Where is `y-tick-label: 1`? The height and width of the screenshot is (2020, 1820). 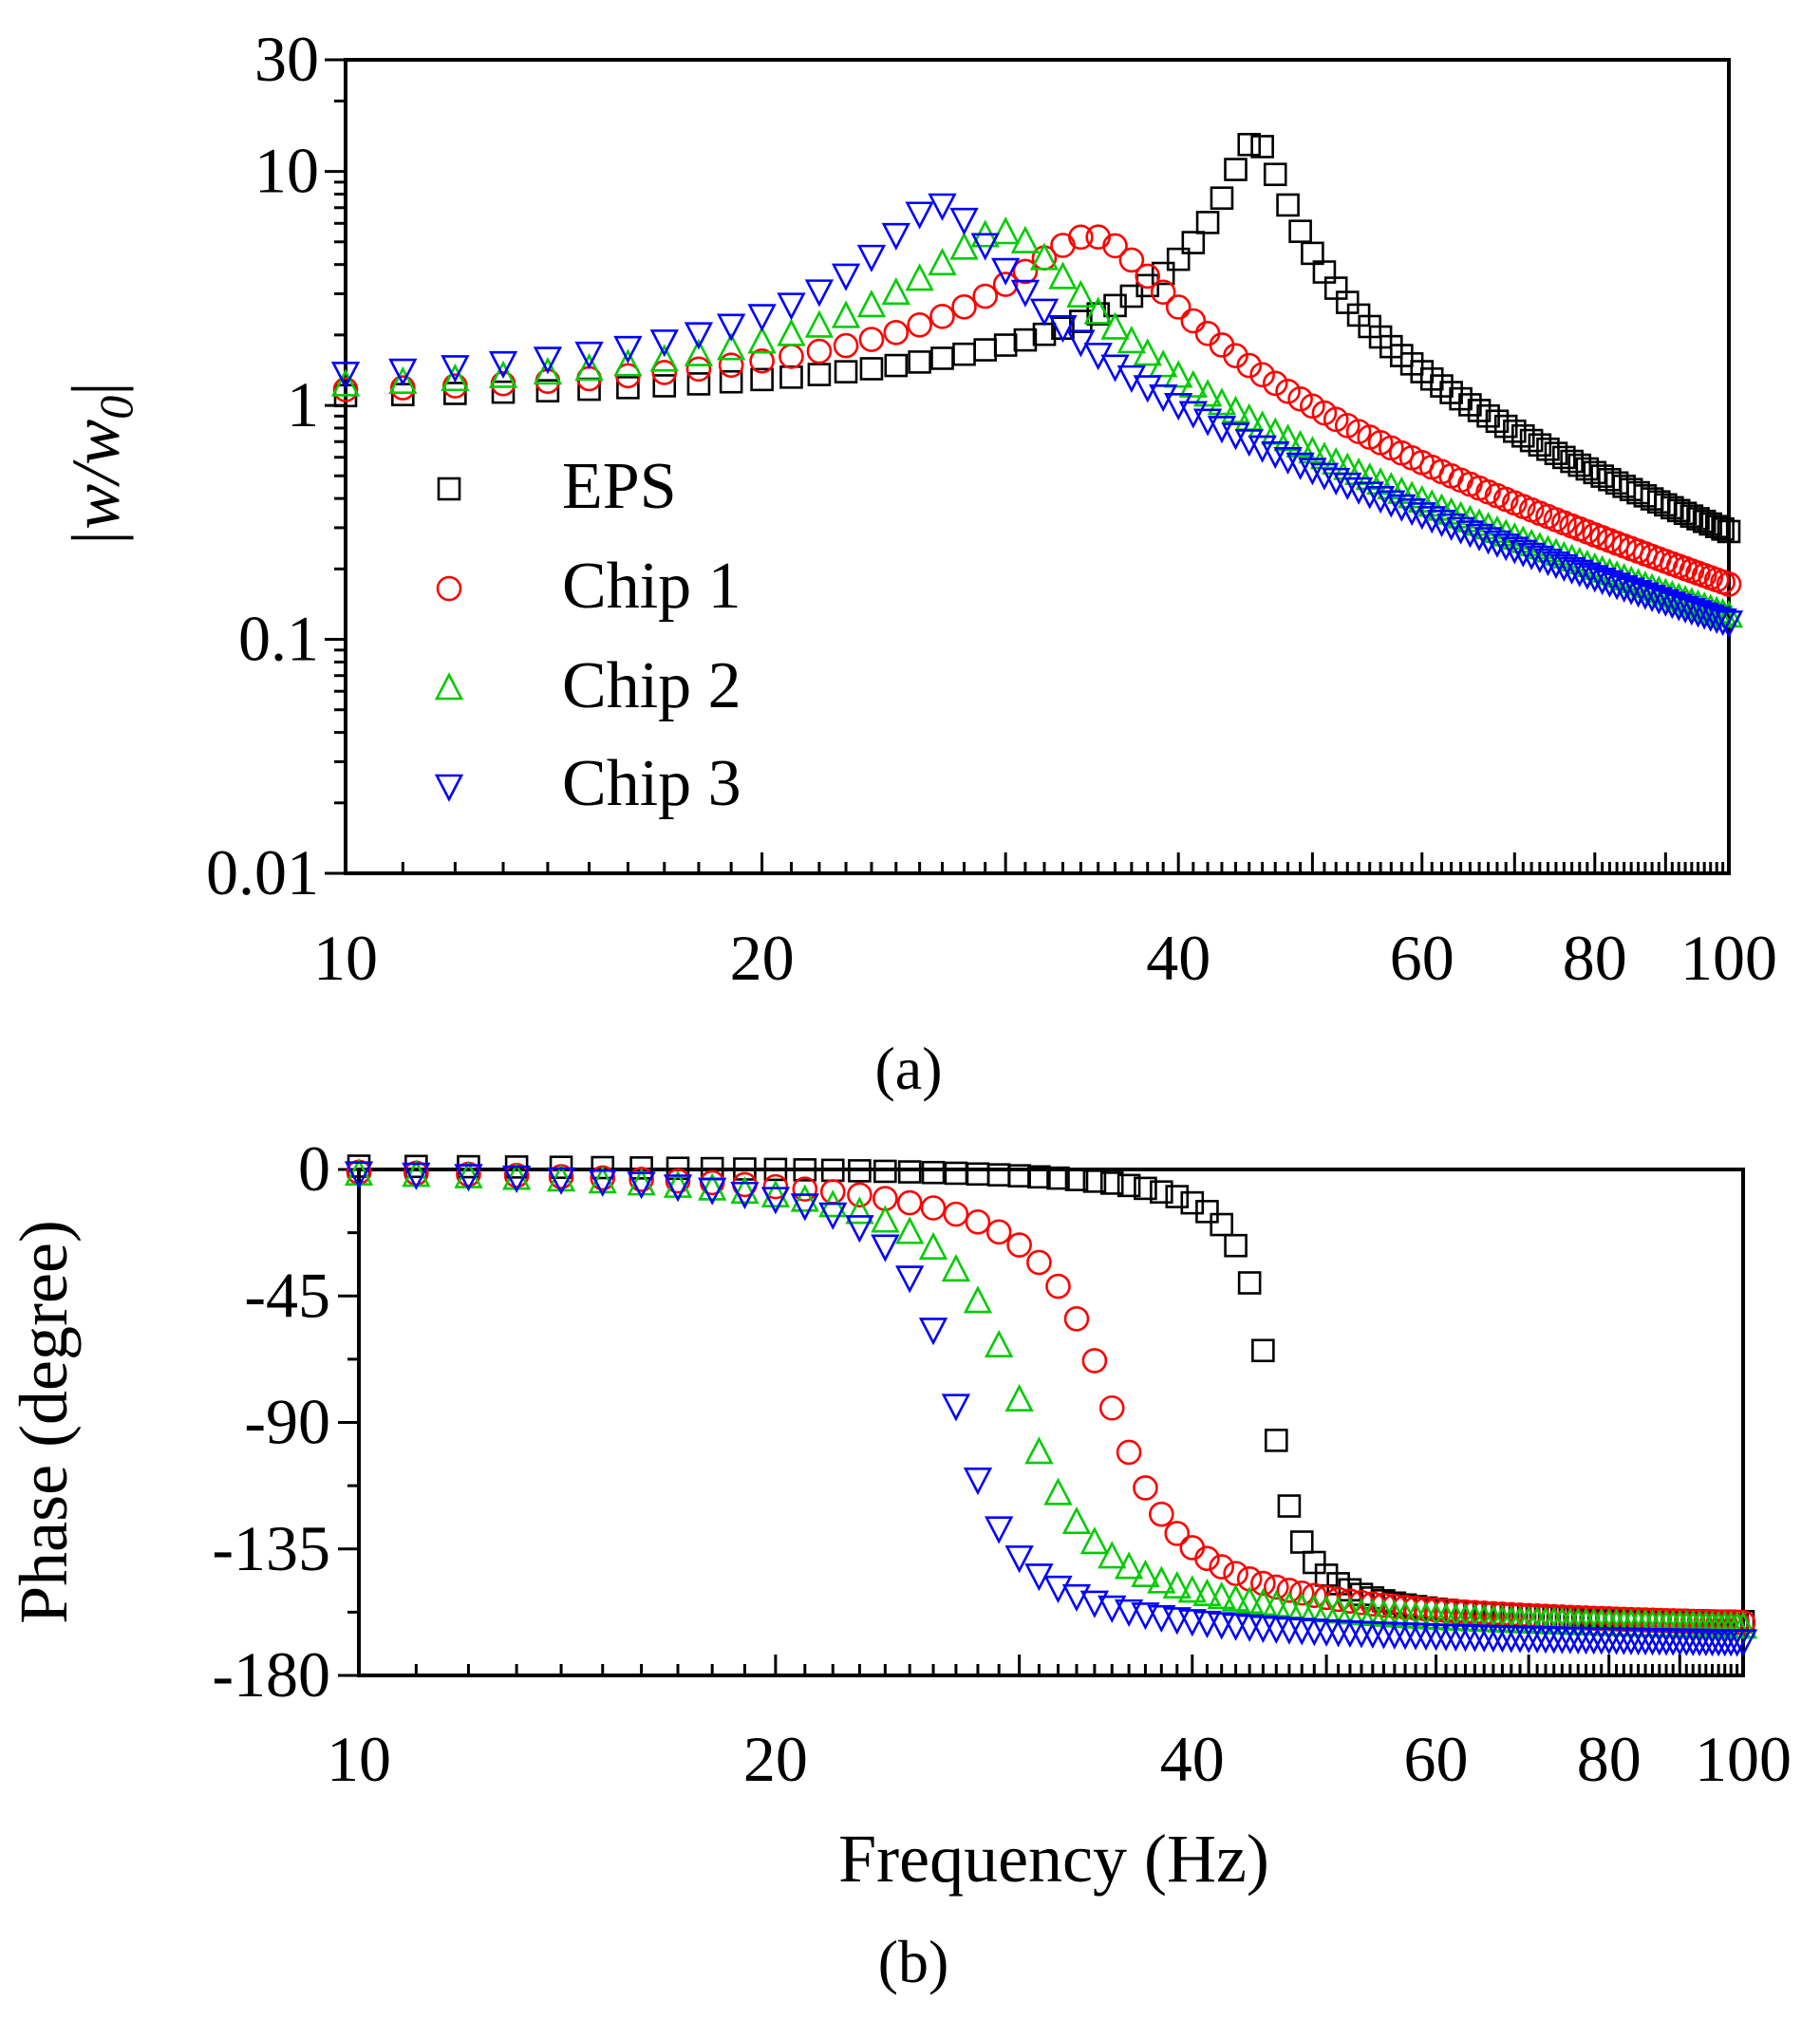 y-tick-label: 1 is located at coordinates (303, 404).